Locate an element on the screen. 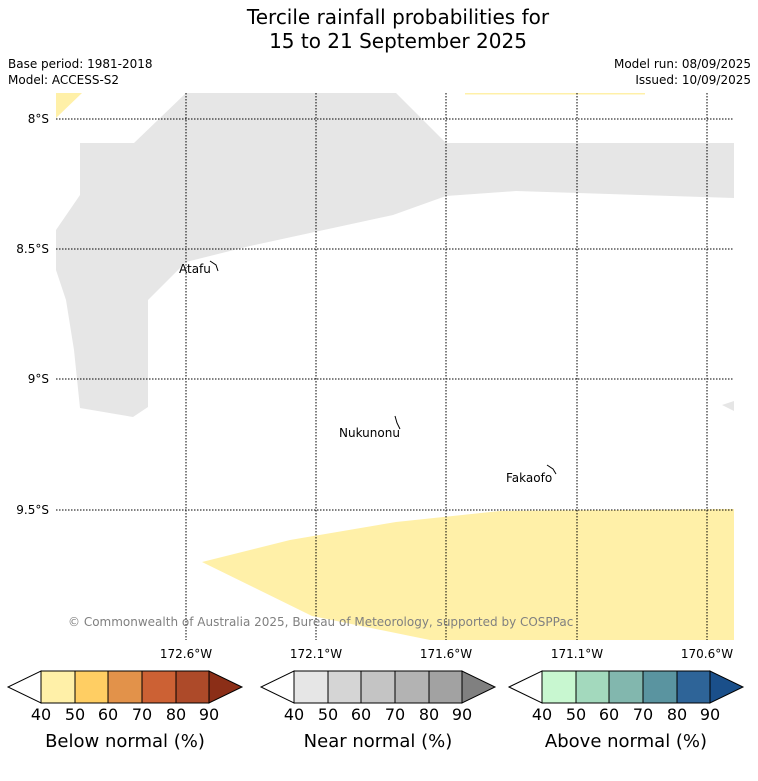  colorbar-near-normal: 40 50 60 70 80 90 Near normal (%) is located at coordinates (378, 711).